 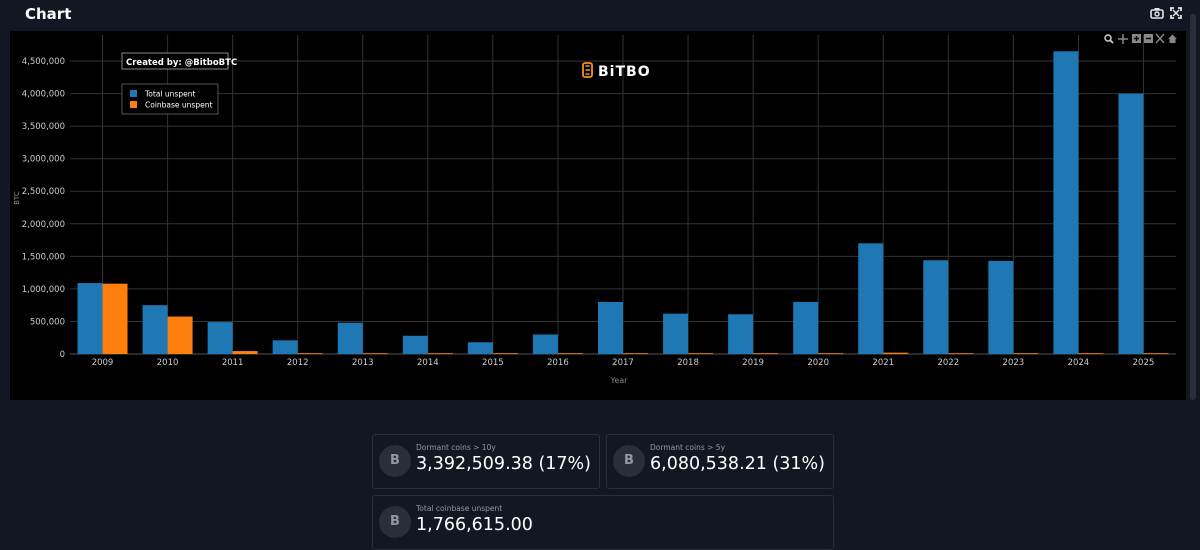 I want to click on page-title: Chart, so click(x=48, y=14).